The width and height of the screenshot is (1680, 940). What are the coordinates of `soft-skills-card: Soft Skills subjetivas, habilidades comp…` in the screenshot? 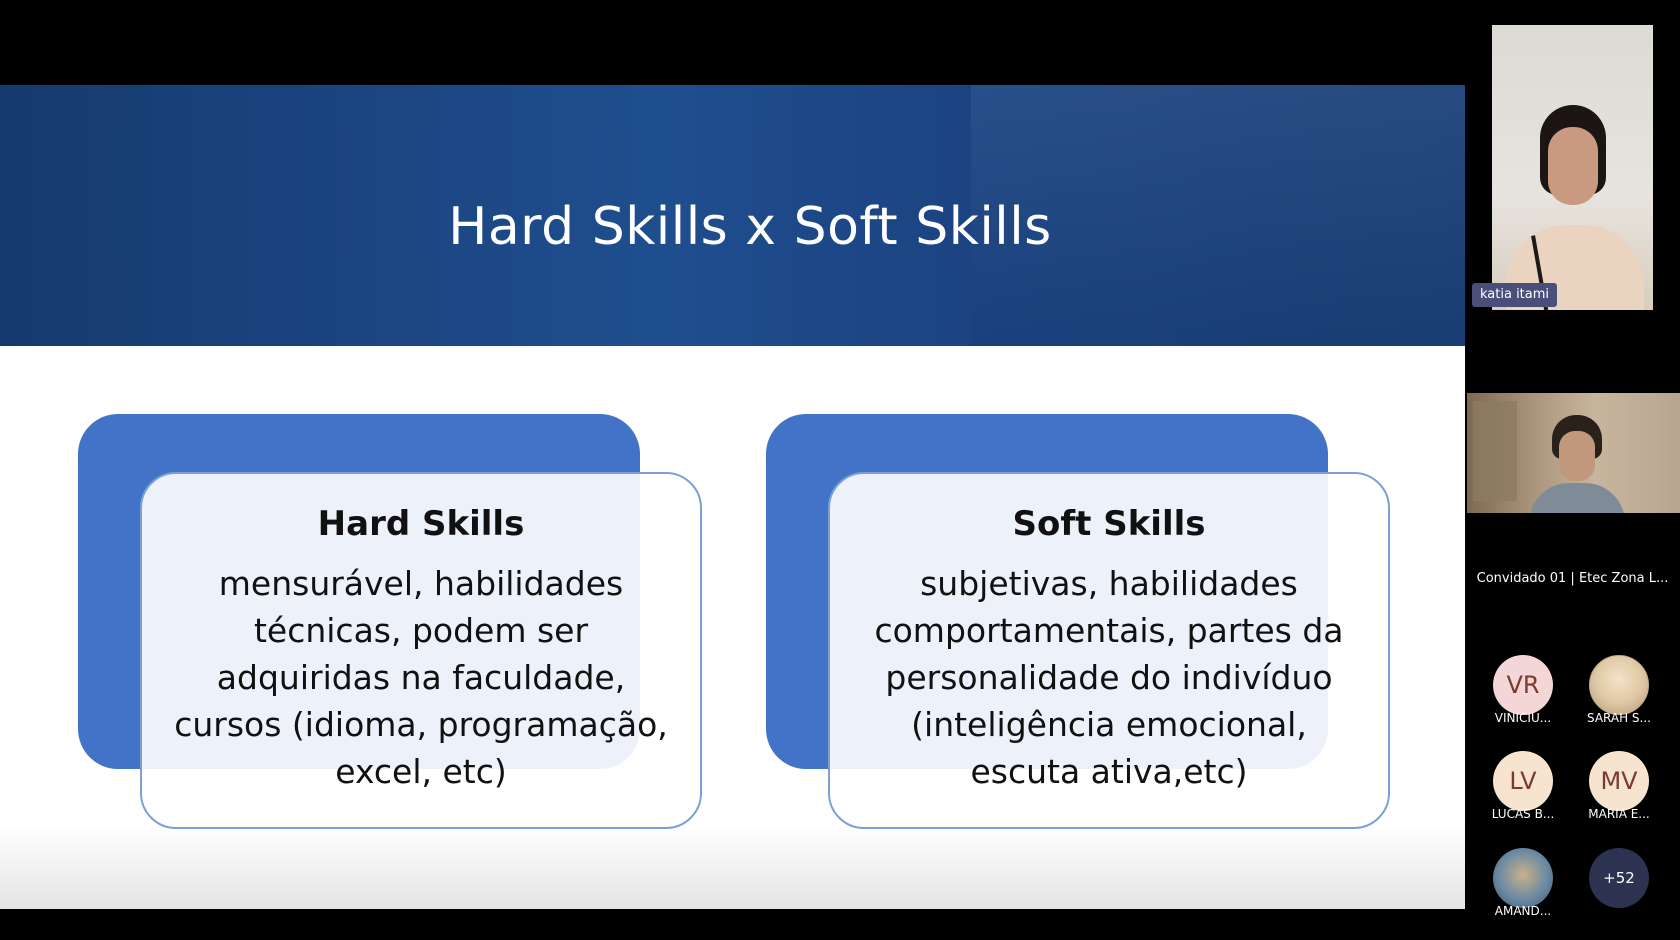 It's located at (1109, 650).